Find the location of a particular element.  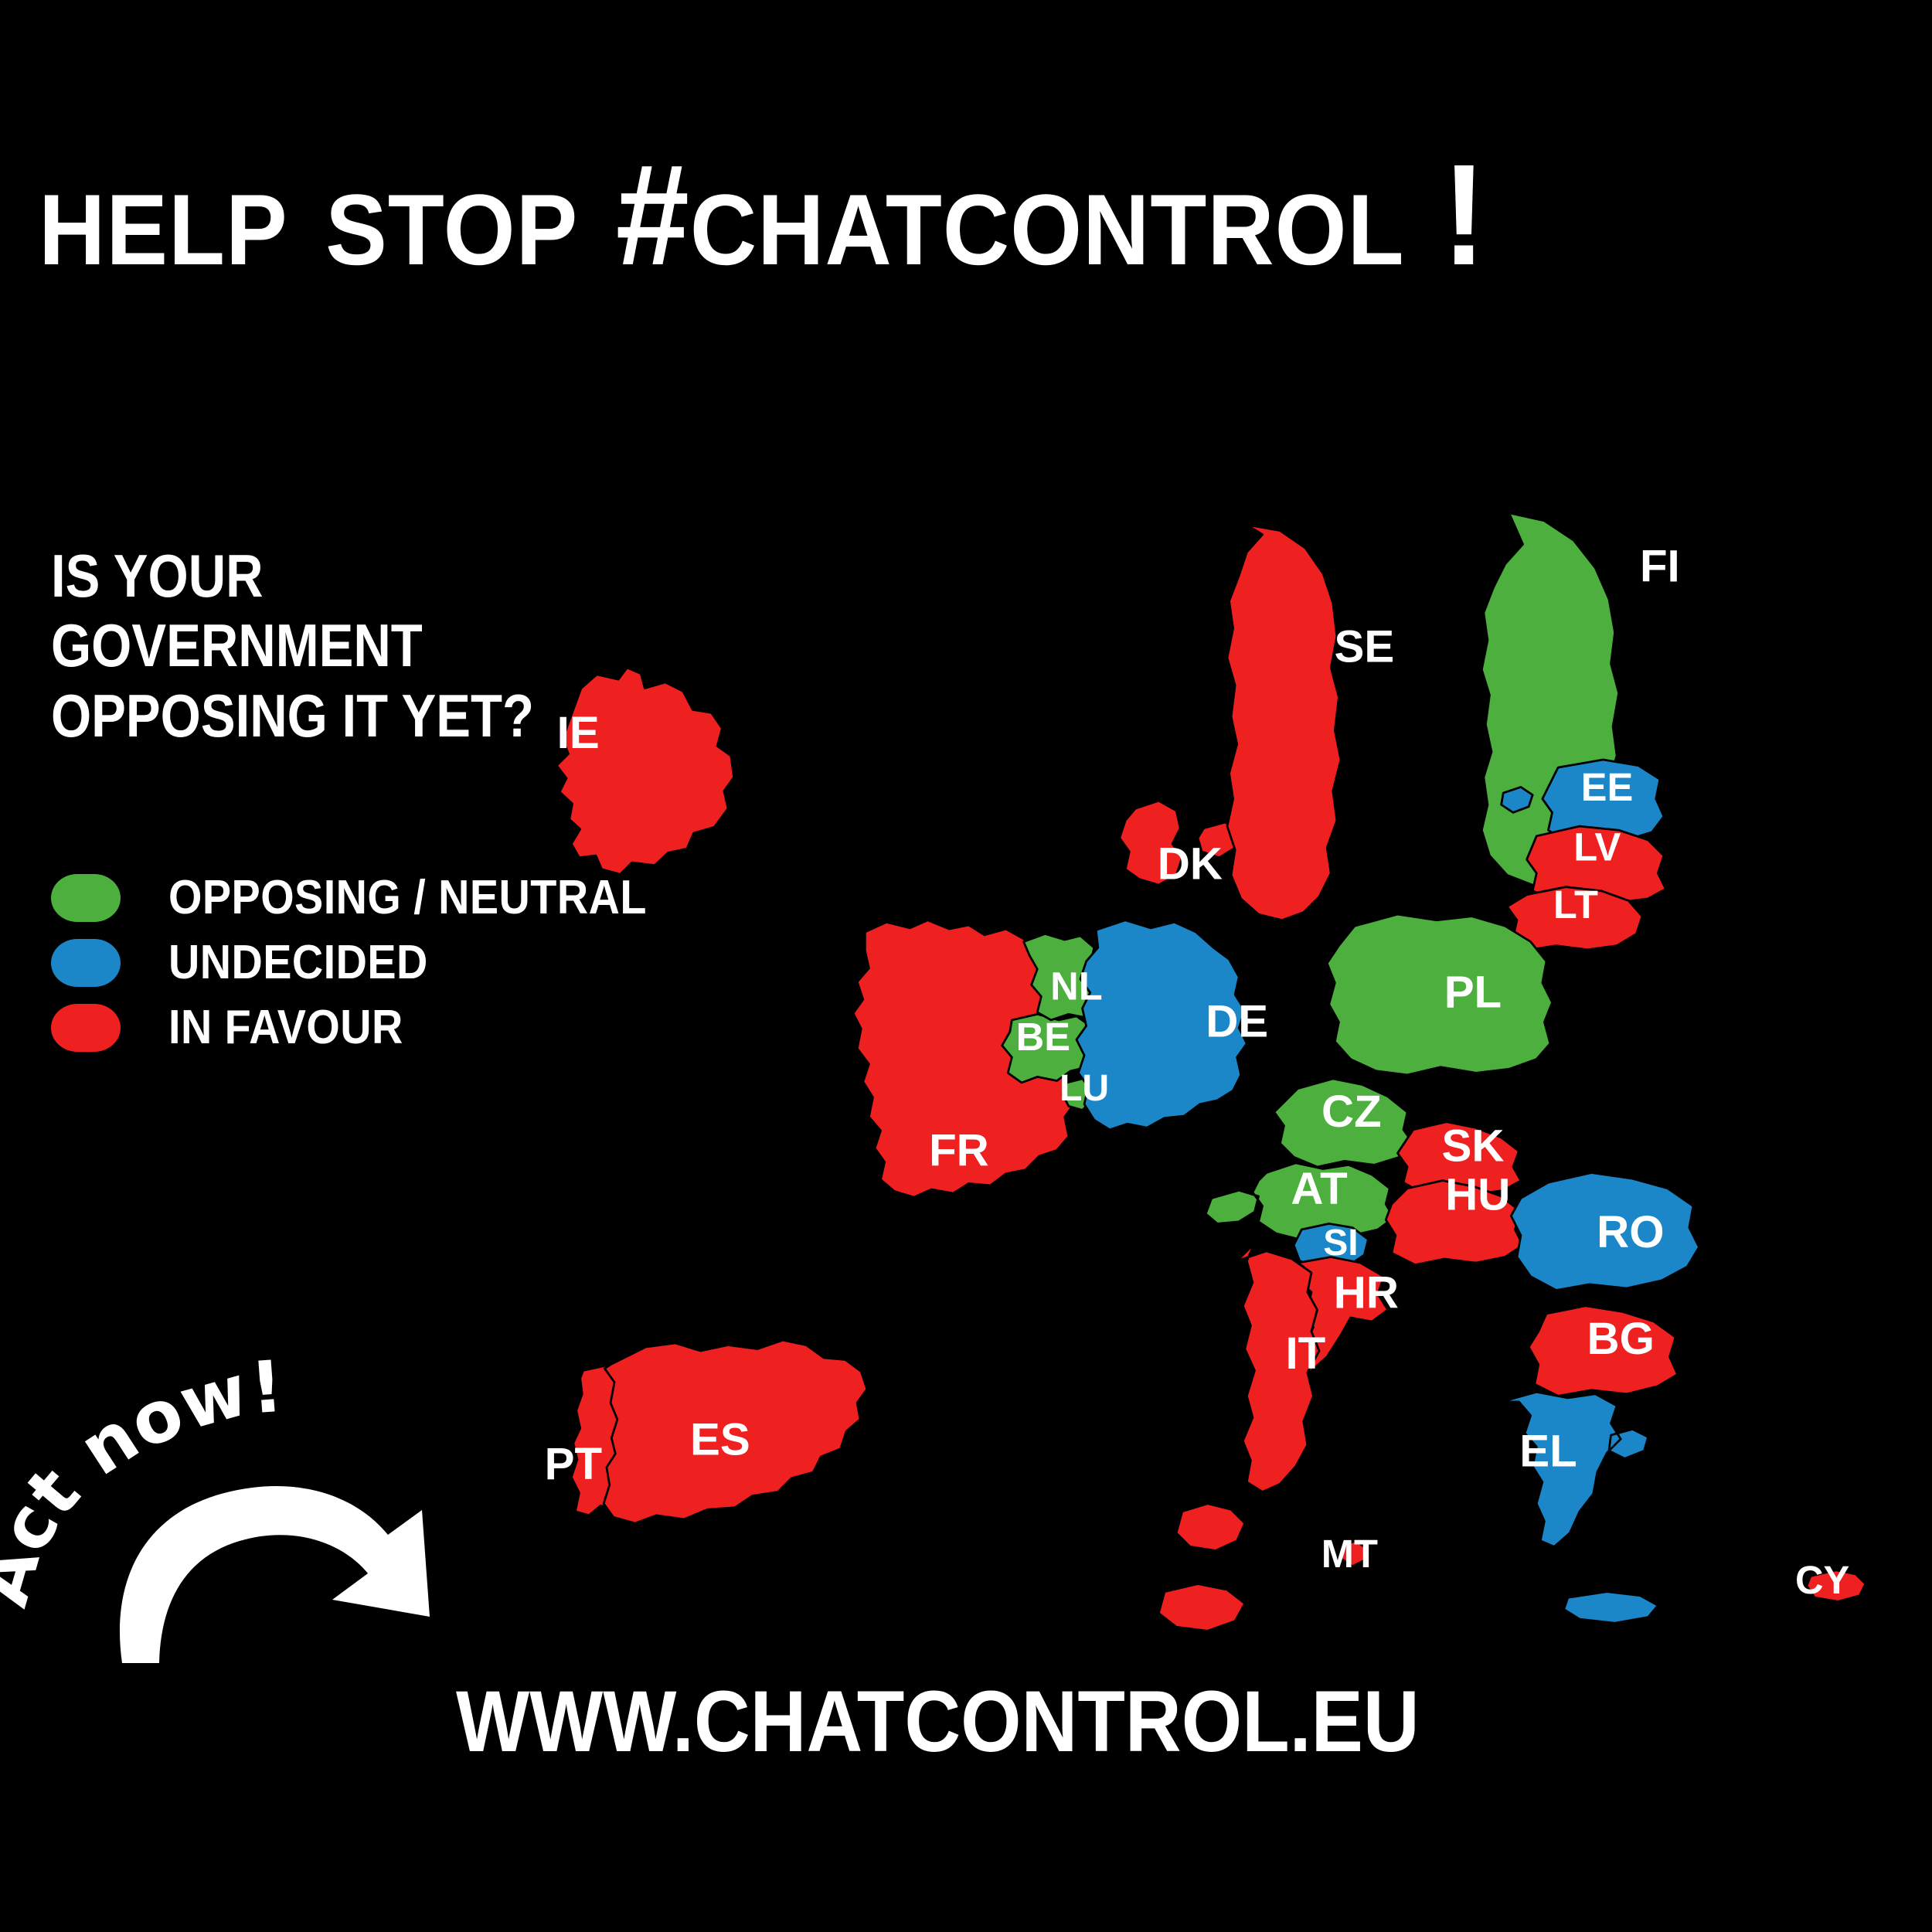

legend-item-opposing: Opposing / Neutral is located at coordinates (376, 898).